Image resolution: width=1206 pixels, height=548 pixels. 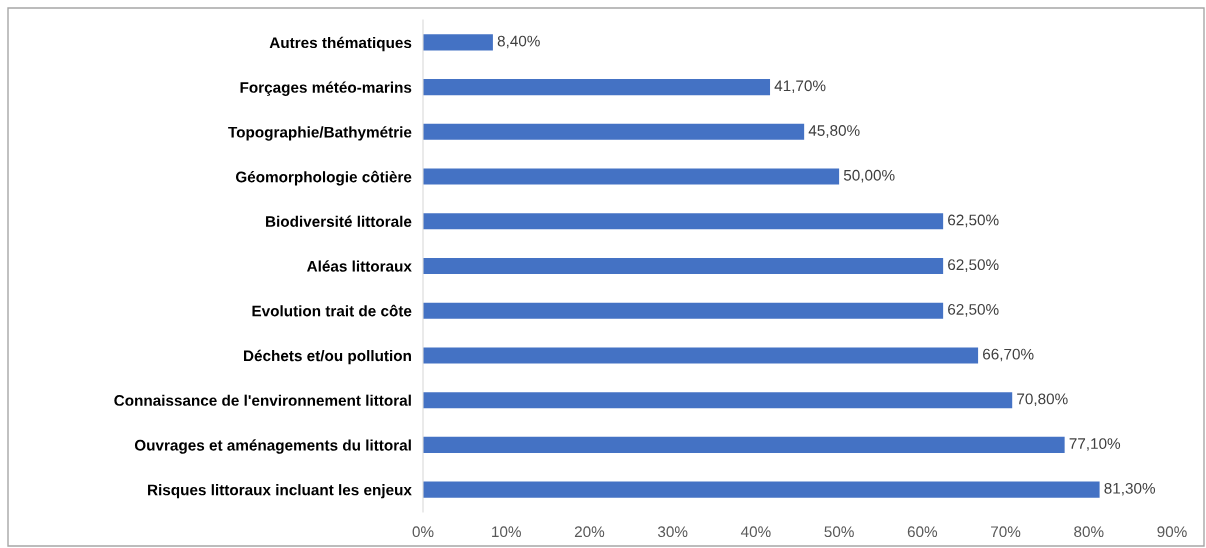 What do you see at coordinates (1089, 532) in the screenshot?
I see `x-tick-label: 80%` at bounding box center [1089, 532].